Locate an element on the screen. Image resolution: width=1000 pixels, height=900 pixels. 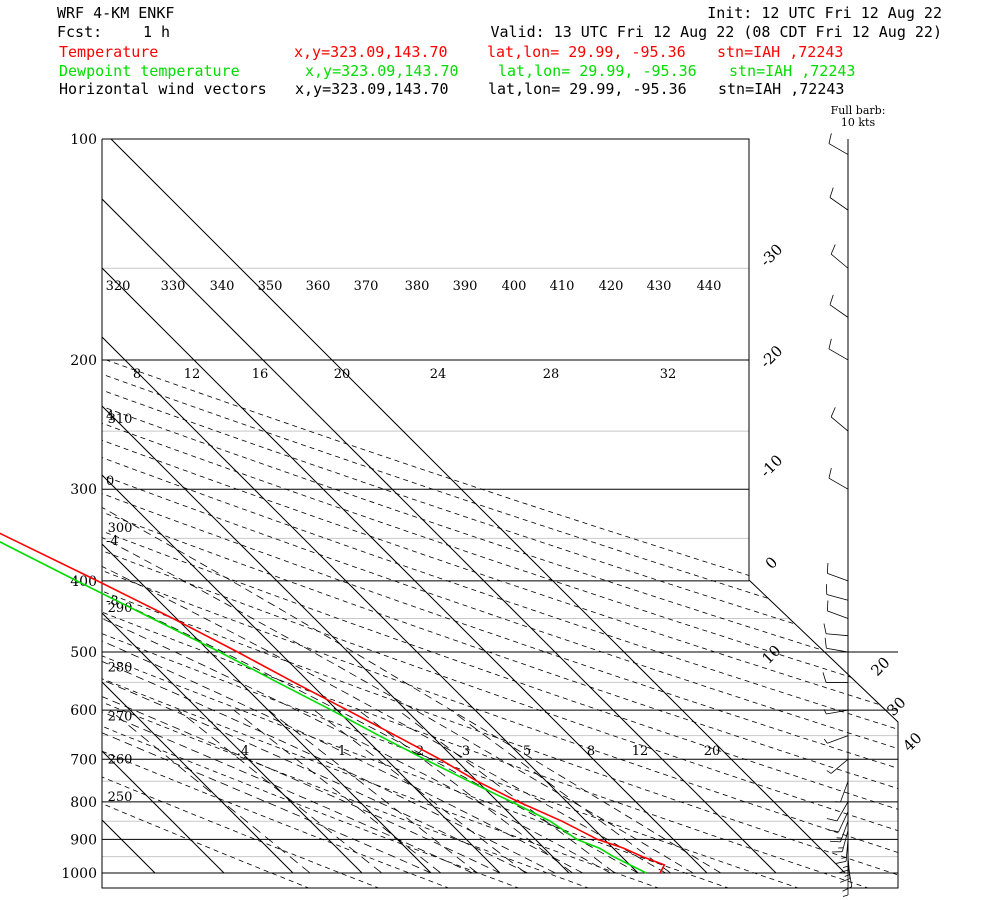
pressure-tick-label: 900 is located at coordinates (83, 840).